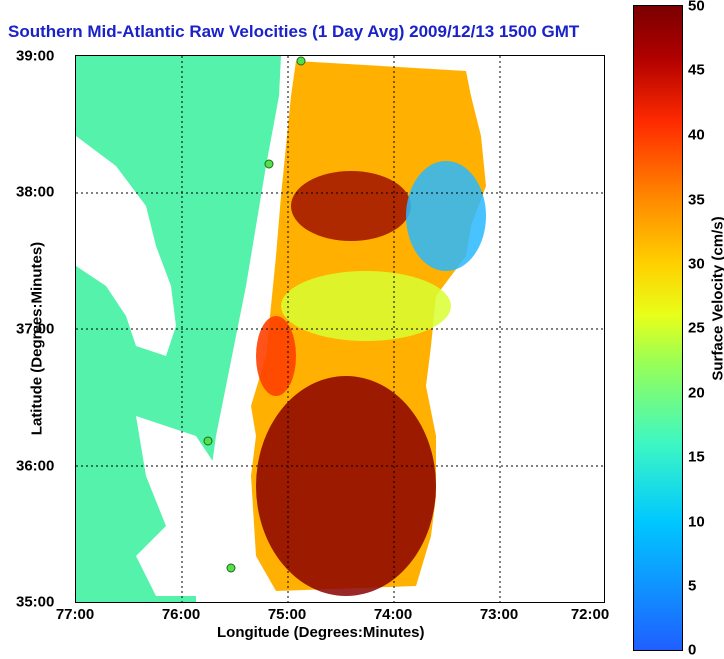  I want to click on x-tick: 73:00, so click(499, 614).